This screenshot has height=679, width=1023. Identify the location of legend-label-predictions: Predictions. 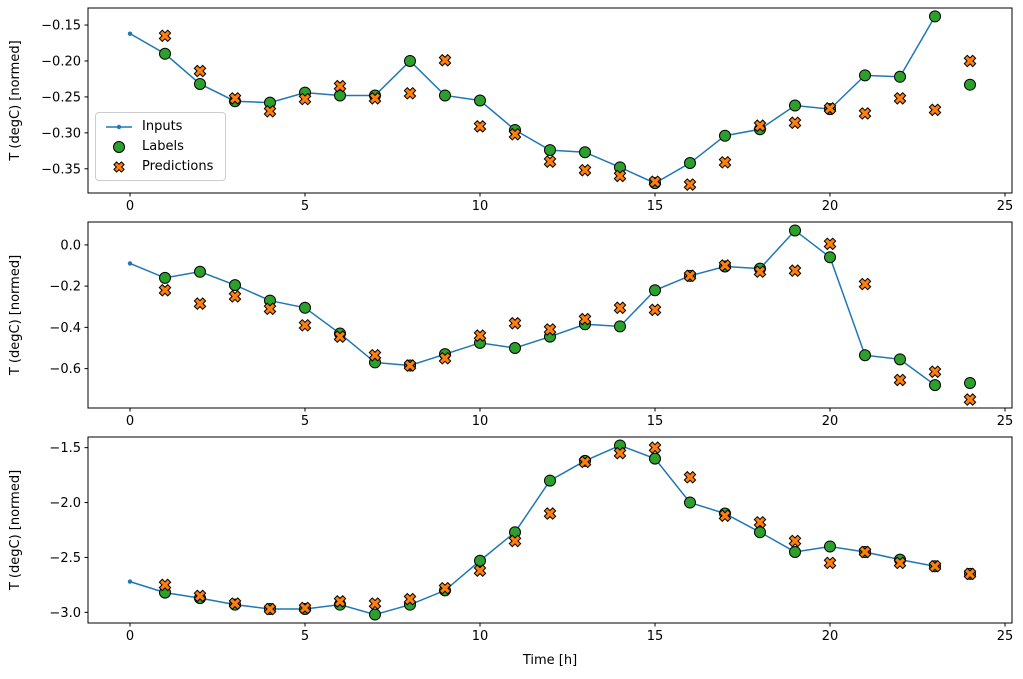
(178, 166).